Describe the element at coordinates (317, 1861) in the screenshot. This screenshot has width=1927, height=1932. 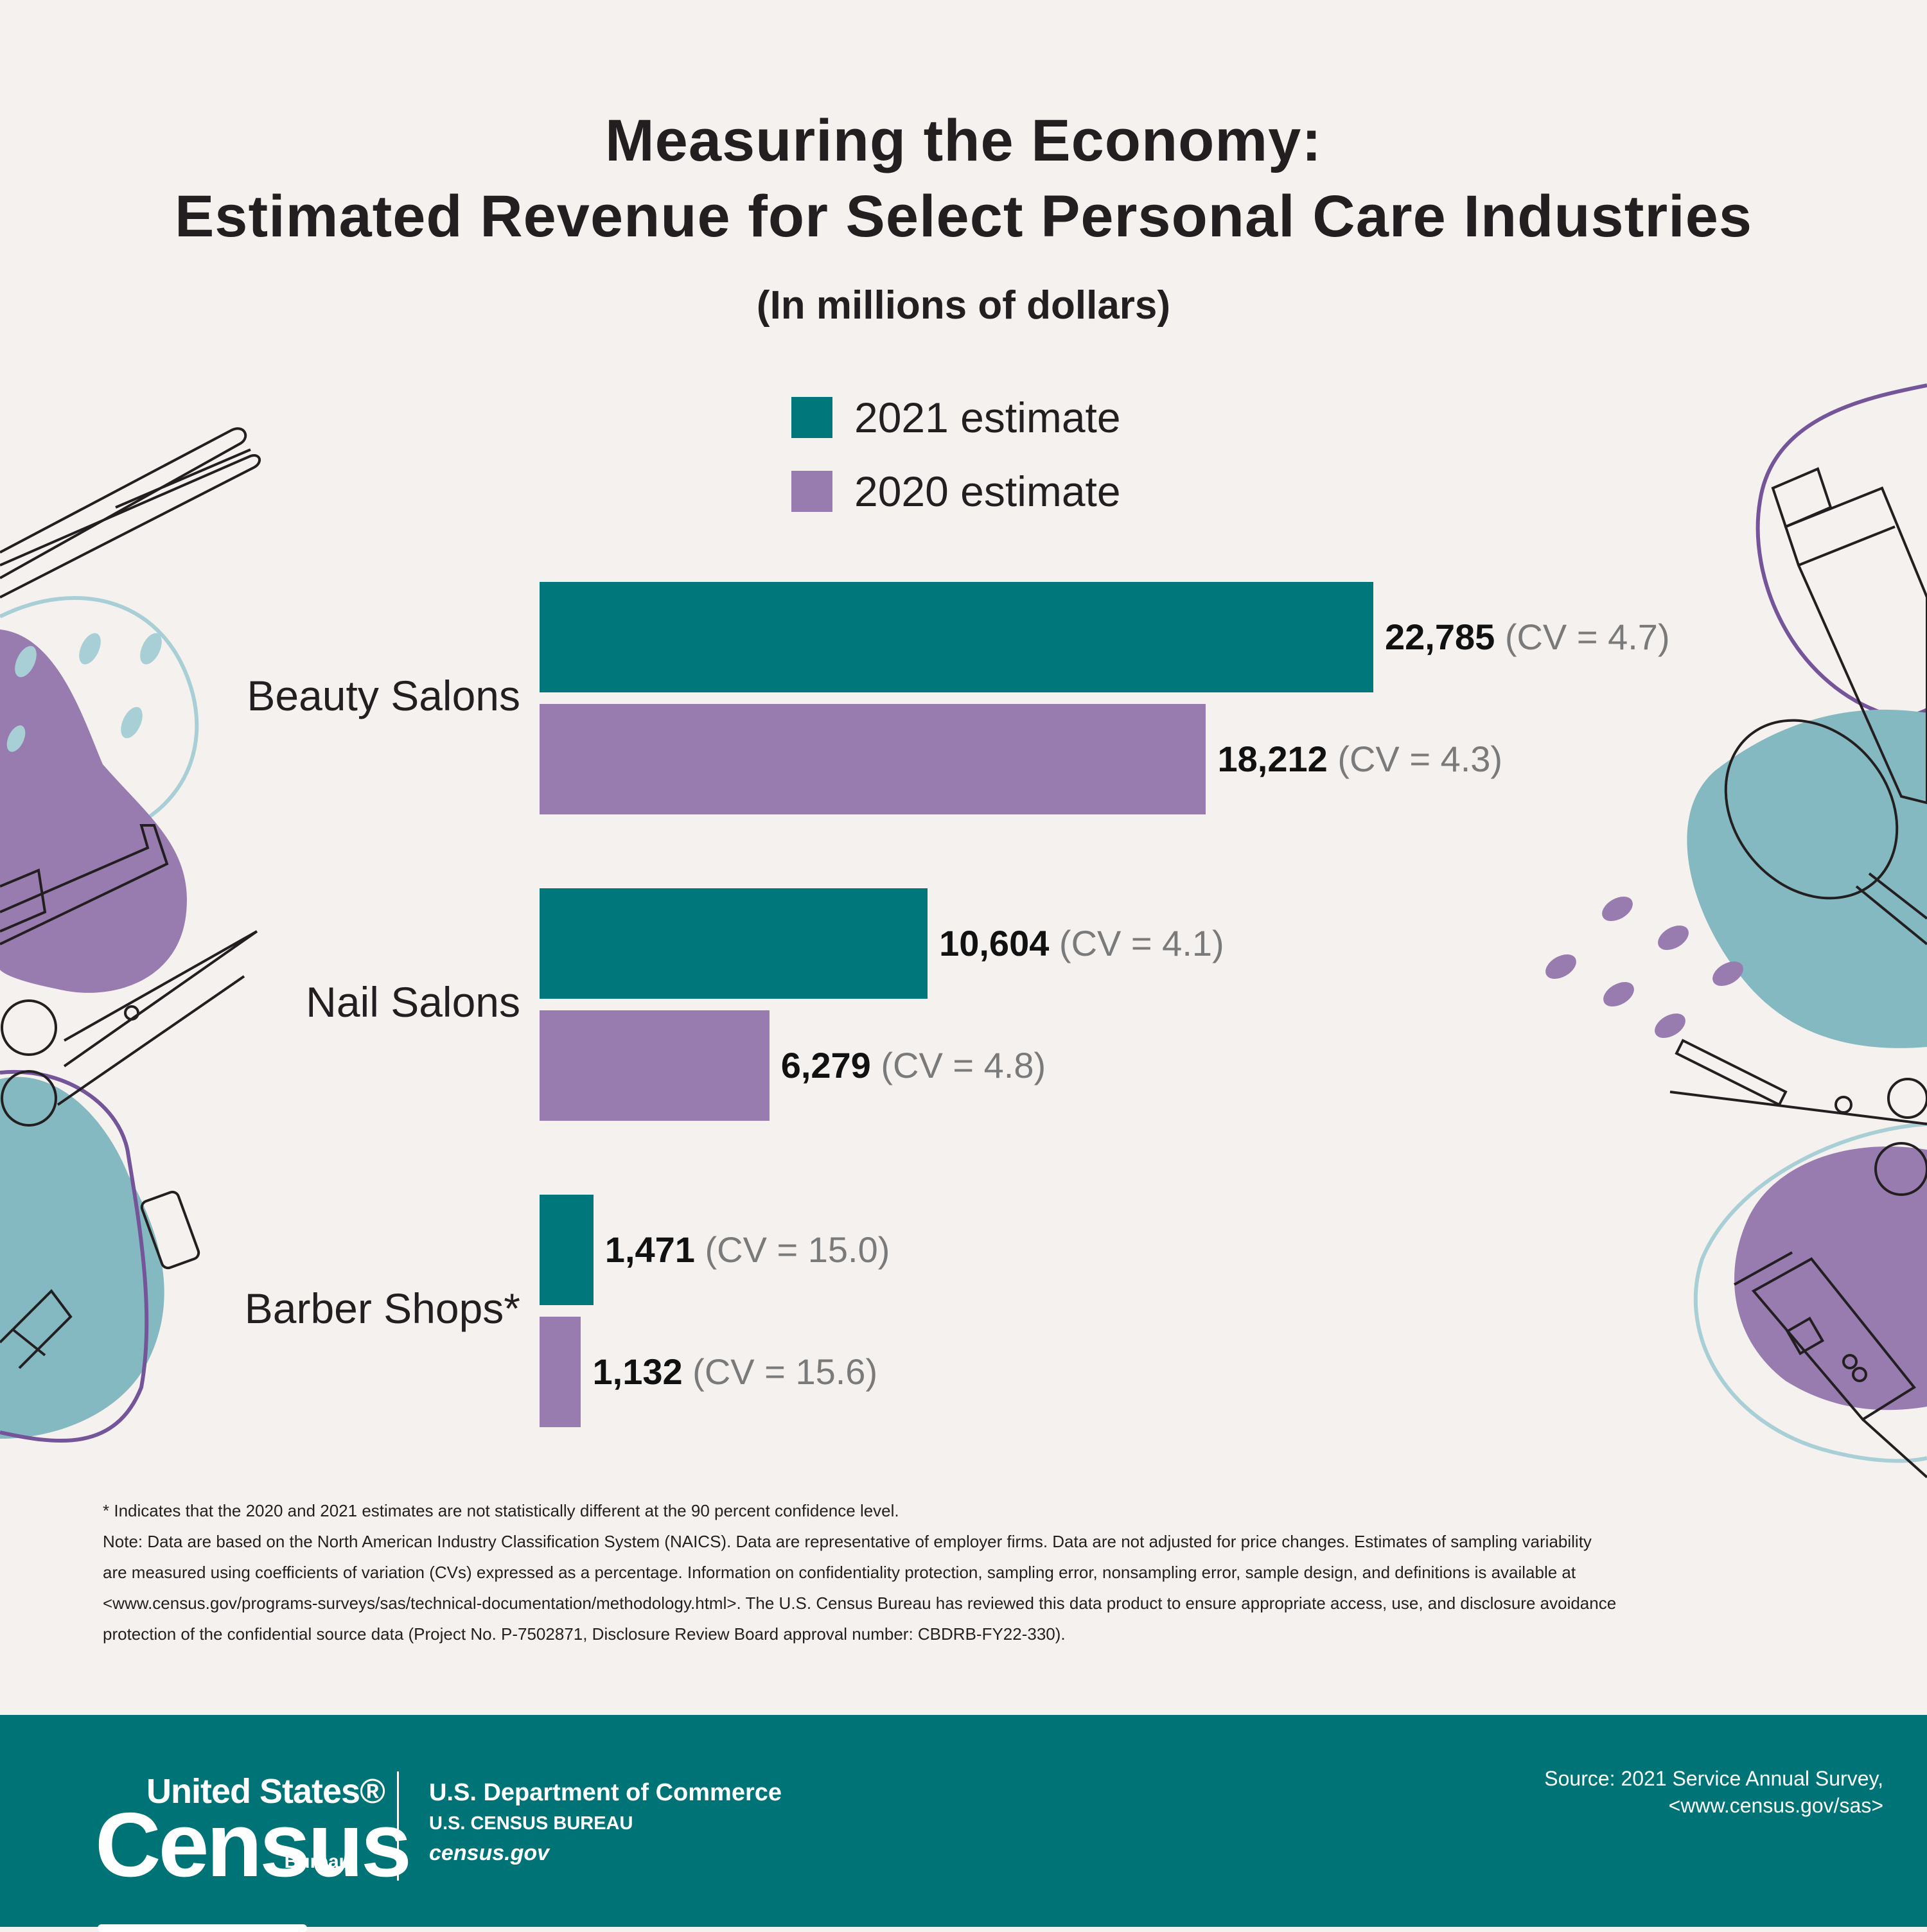
I see `logo-bureau: Bureau` at that location.